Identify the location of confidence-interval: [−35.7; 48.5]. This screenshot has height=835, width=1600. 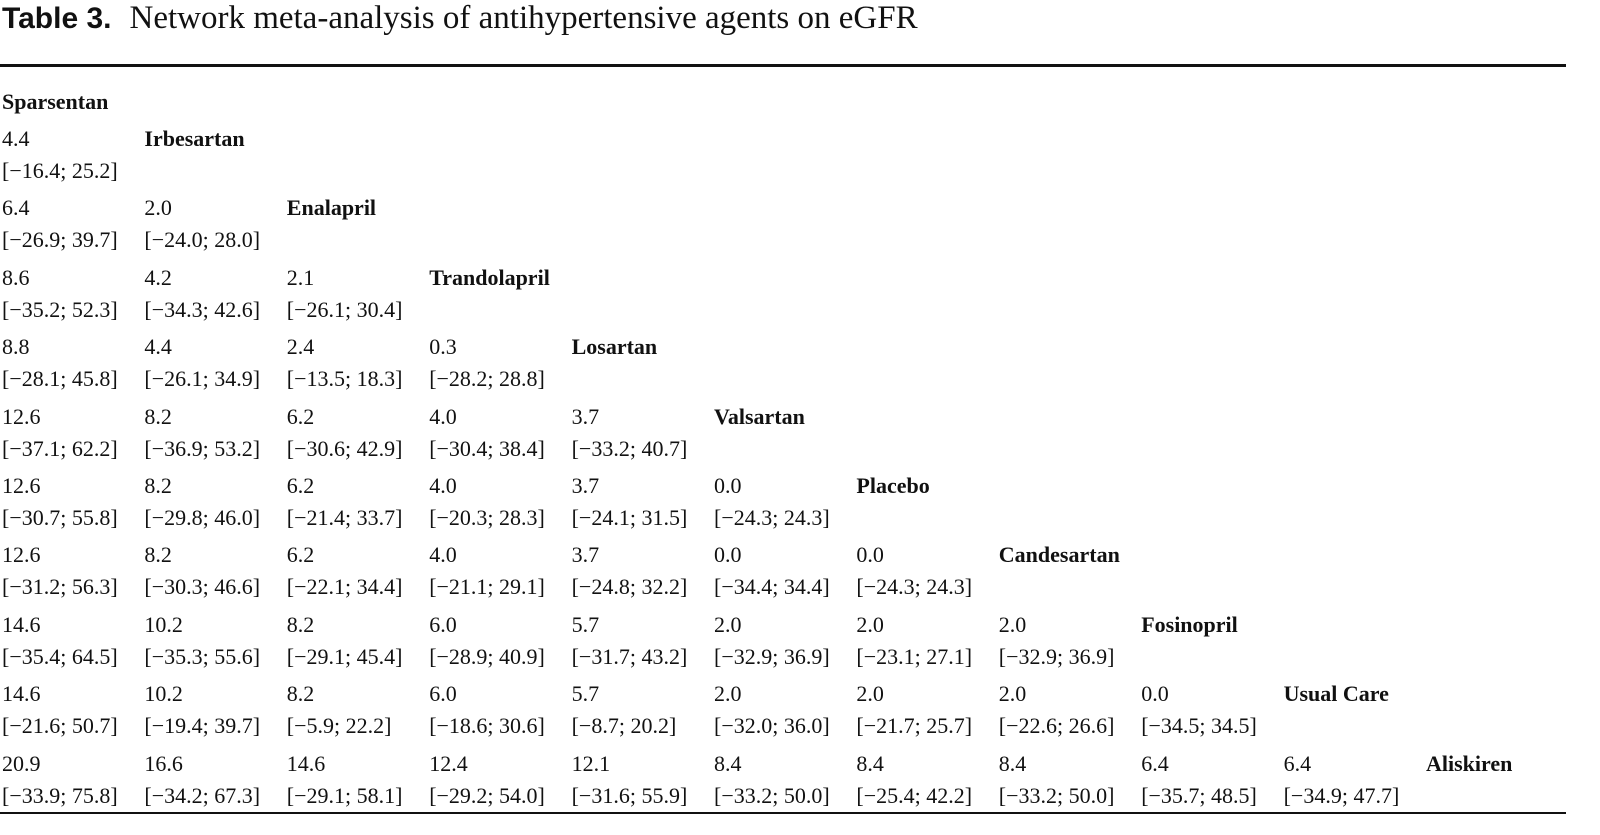
(1199, 795).